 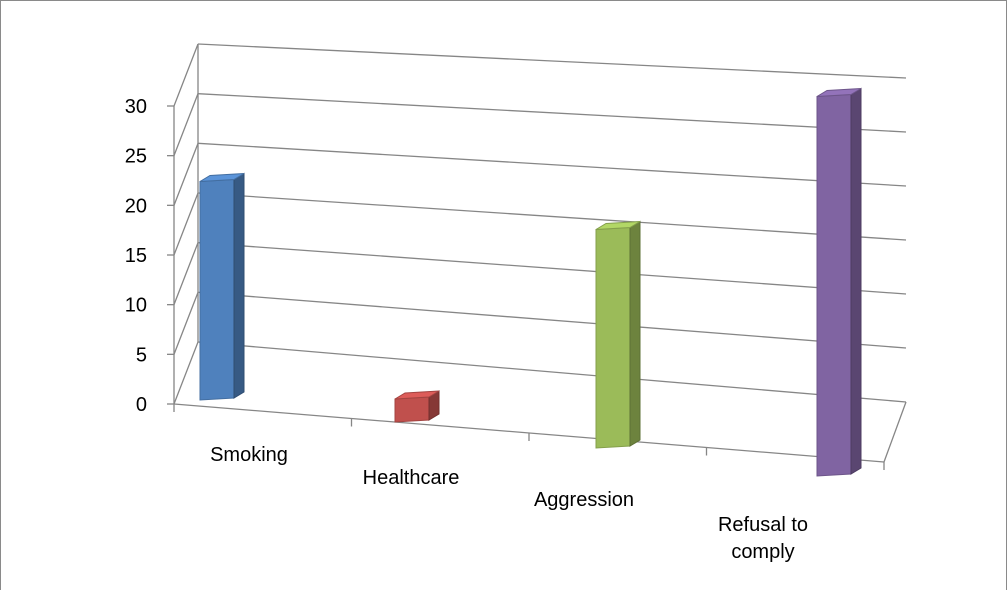 I want to click on category-label: Aggression, so click(x=584, y=500).